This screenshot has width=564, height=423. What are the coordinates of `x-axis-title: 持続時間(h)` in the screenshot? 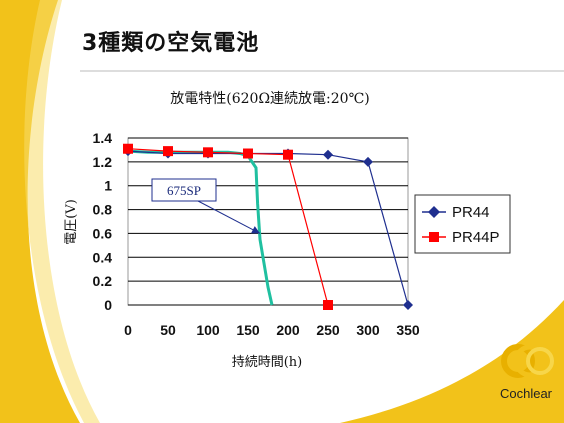 It's located at (267, 362).